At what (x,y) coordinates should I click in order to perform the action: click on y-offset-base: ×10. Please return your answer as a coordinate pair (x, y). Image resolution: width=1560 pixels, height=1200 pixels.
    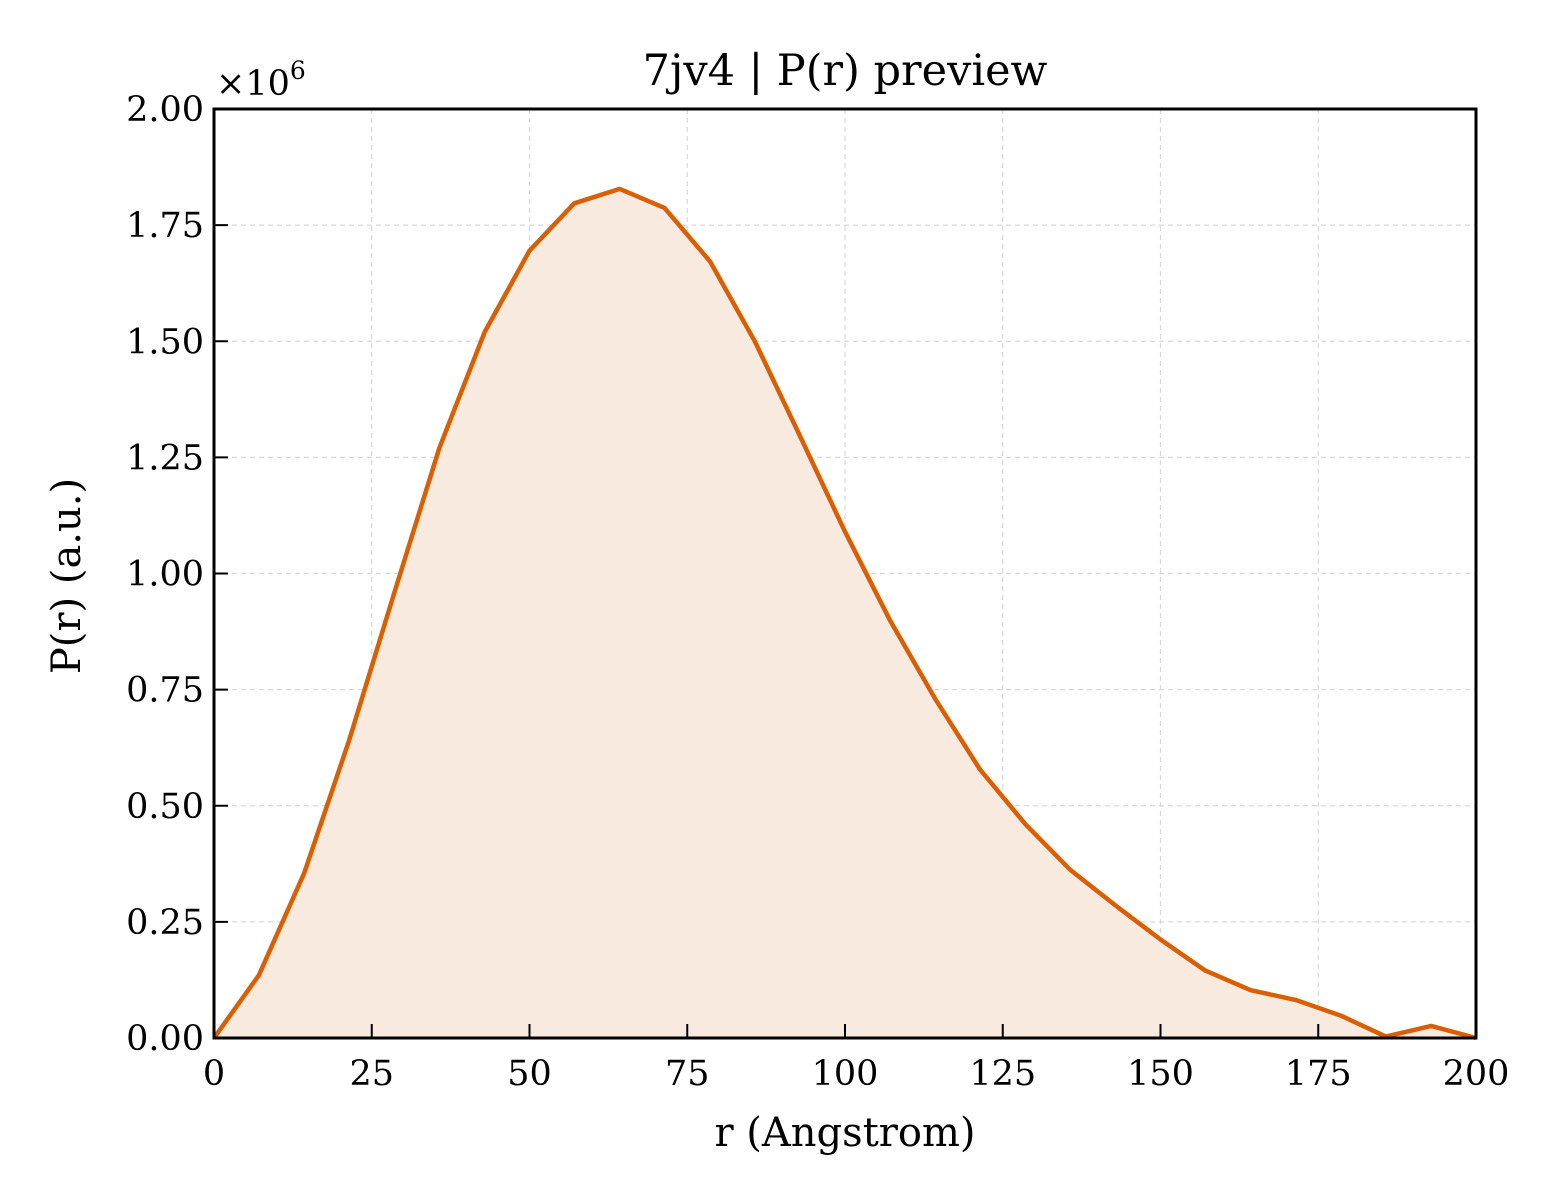
    Looking at the image, I should click on (253, 84).